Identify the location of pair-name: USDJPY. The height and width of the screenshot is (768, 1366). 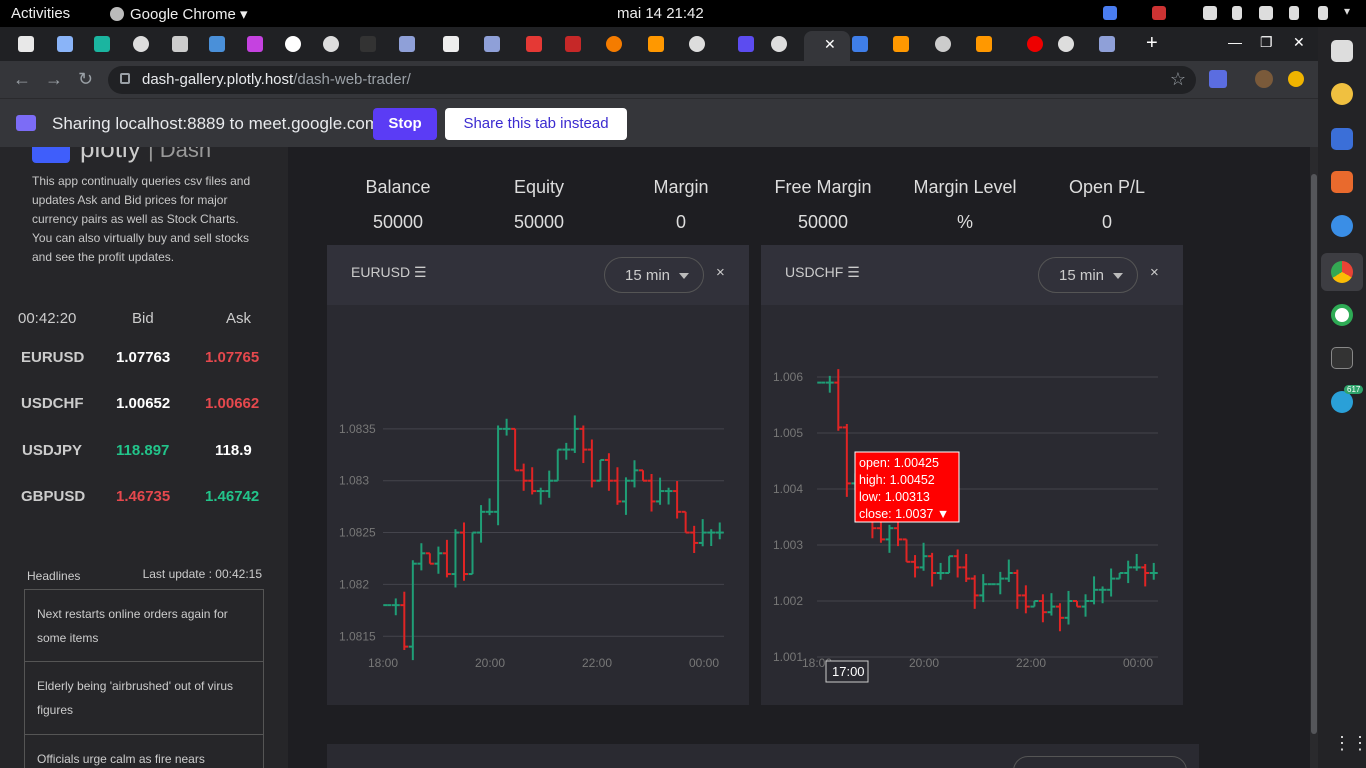
(52, 450).